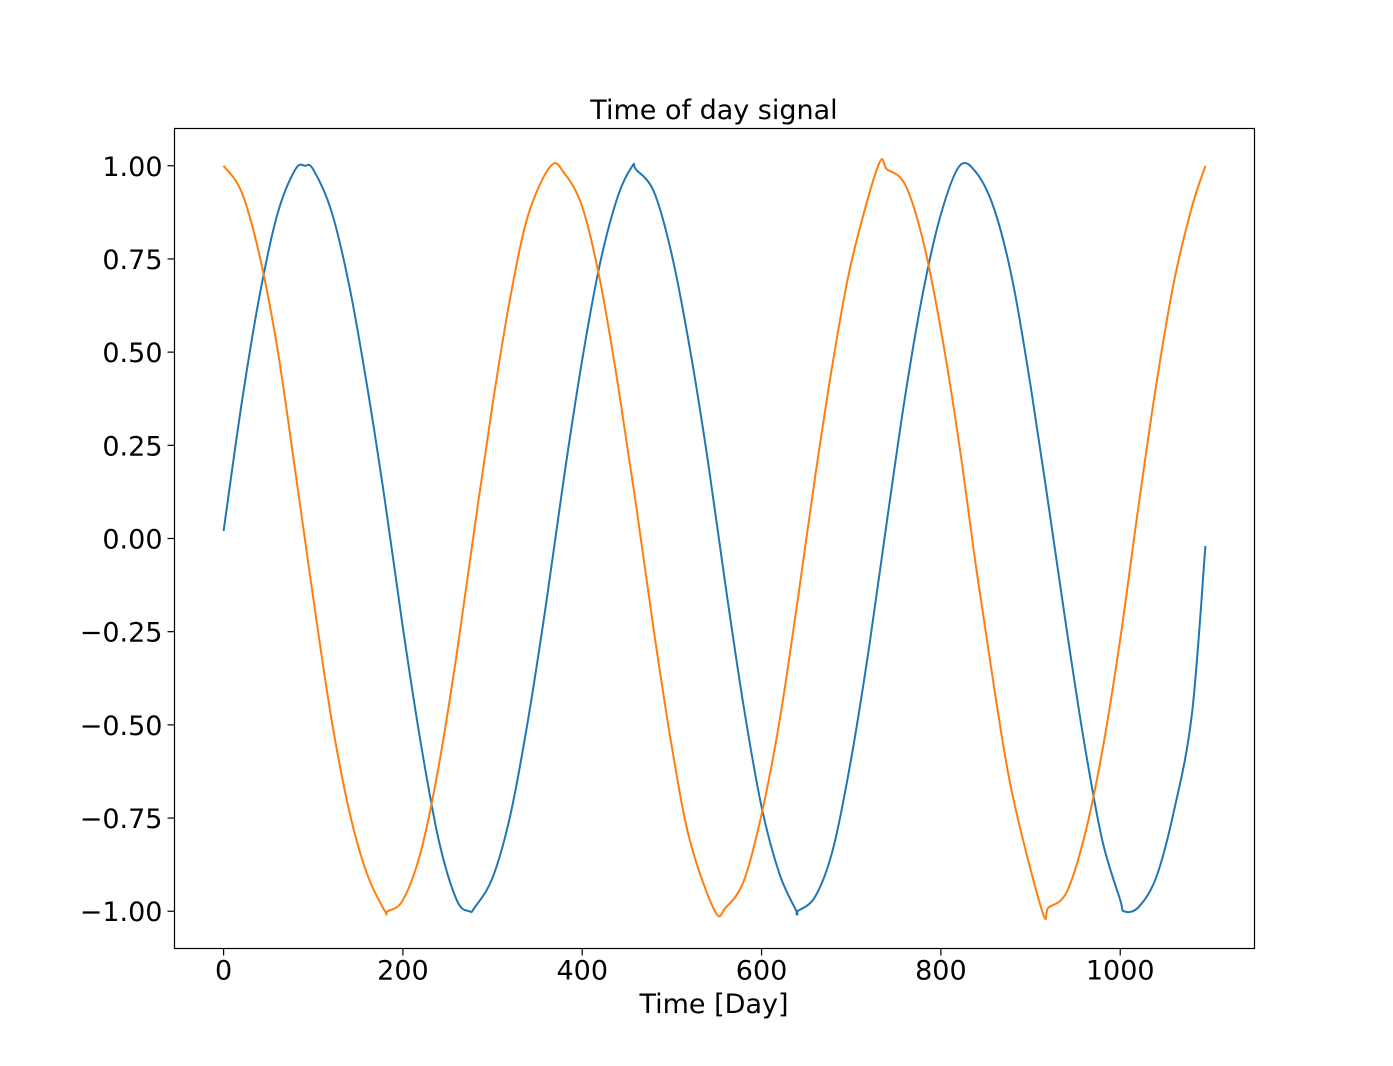  Describe the element at coordinates (121, 726) in the screenshot. I see `y-tick-label: −0.50` at that location.